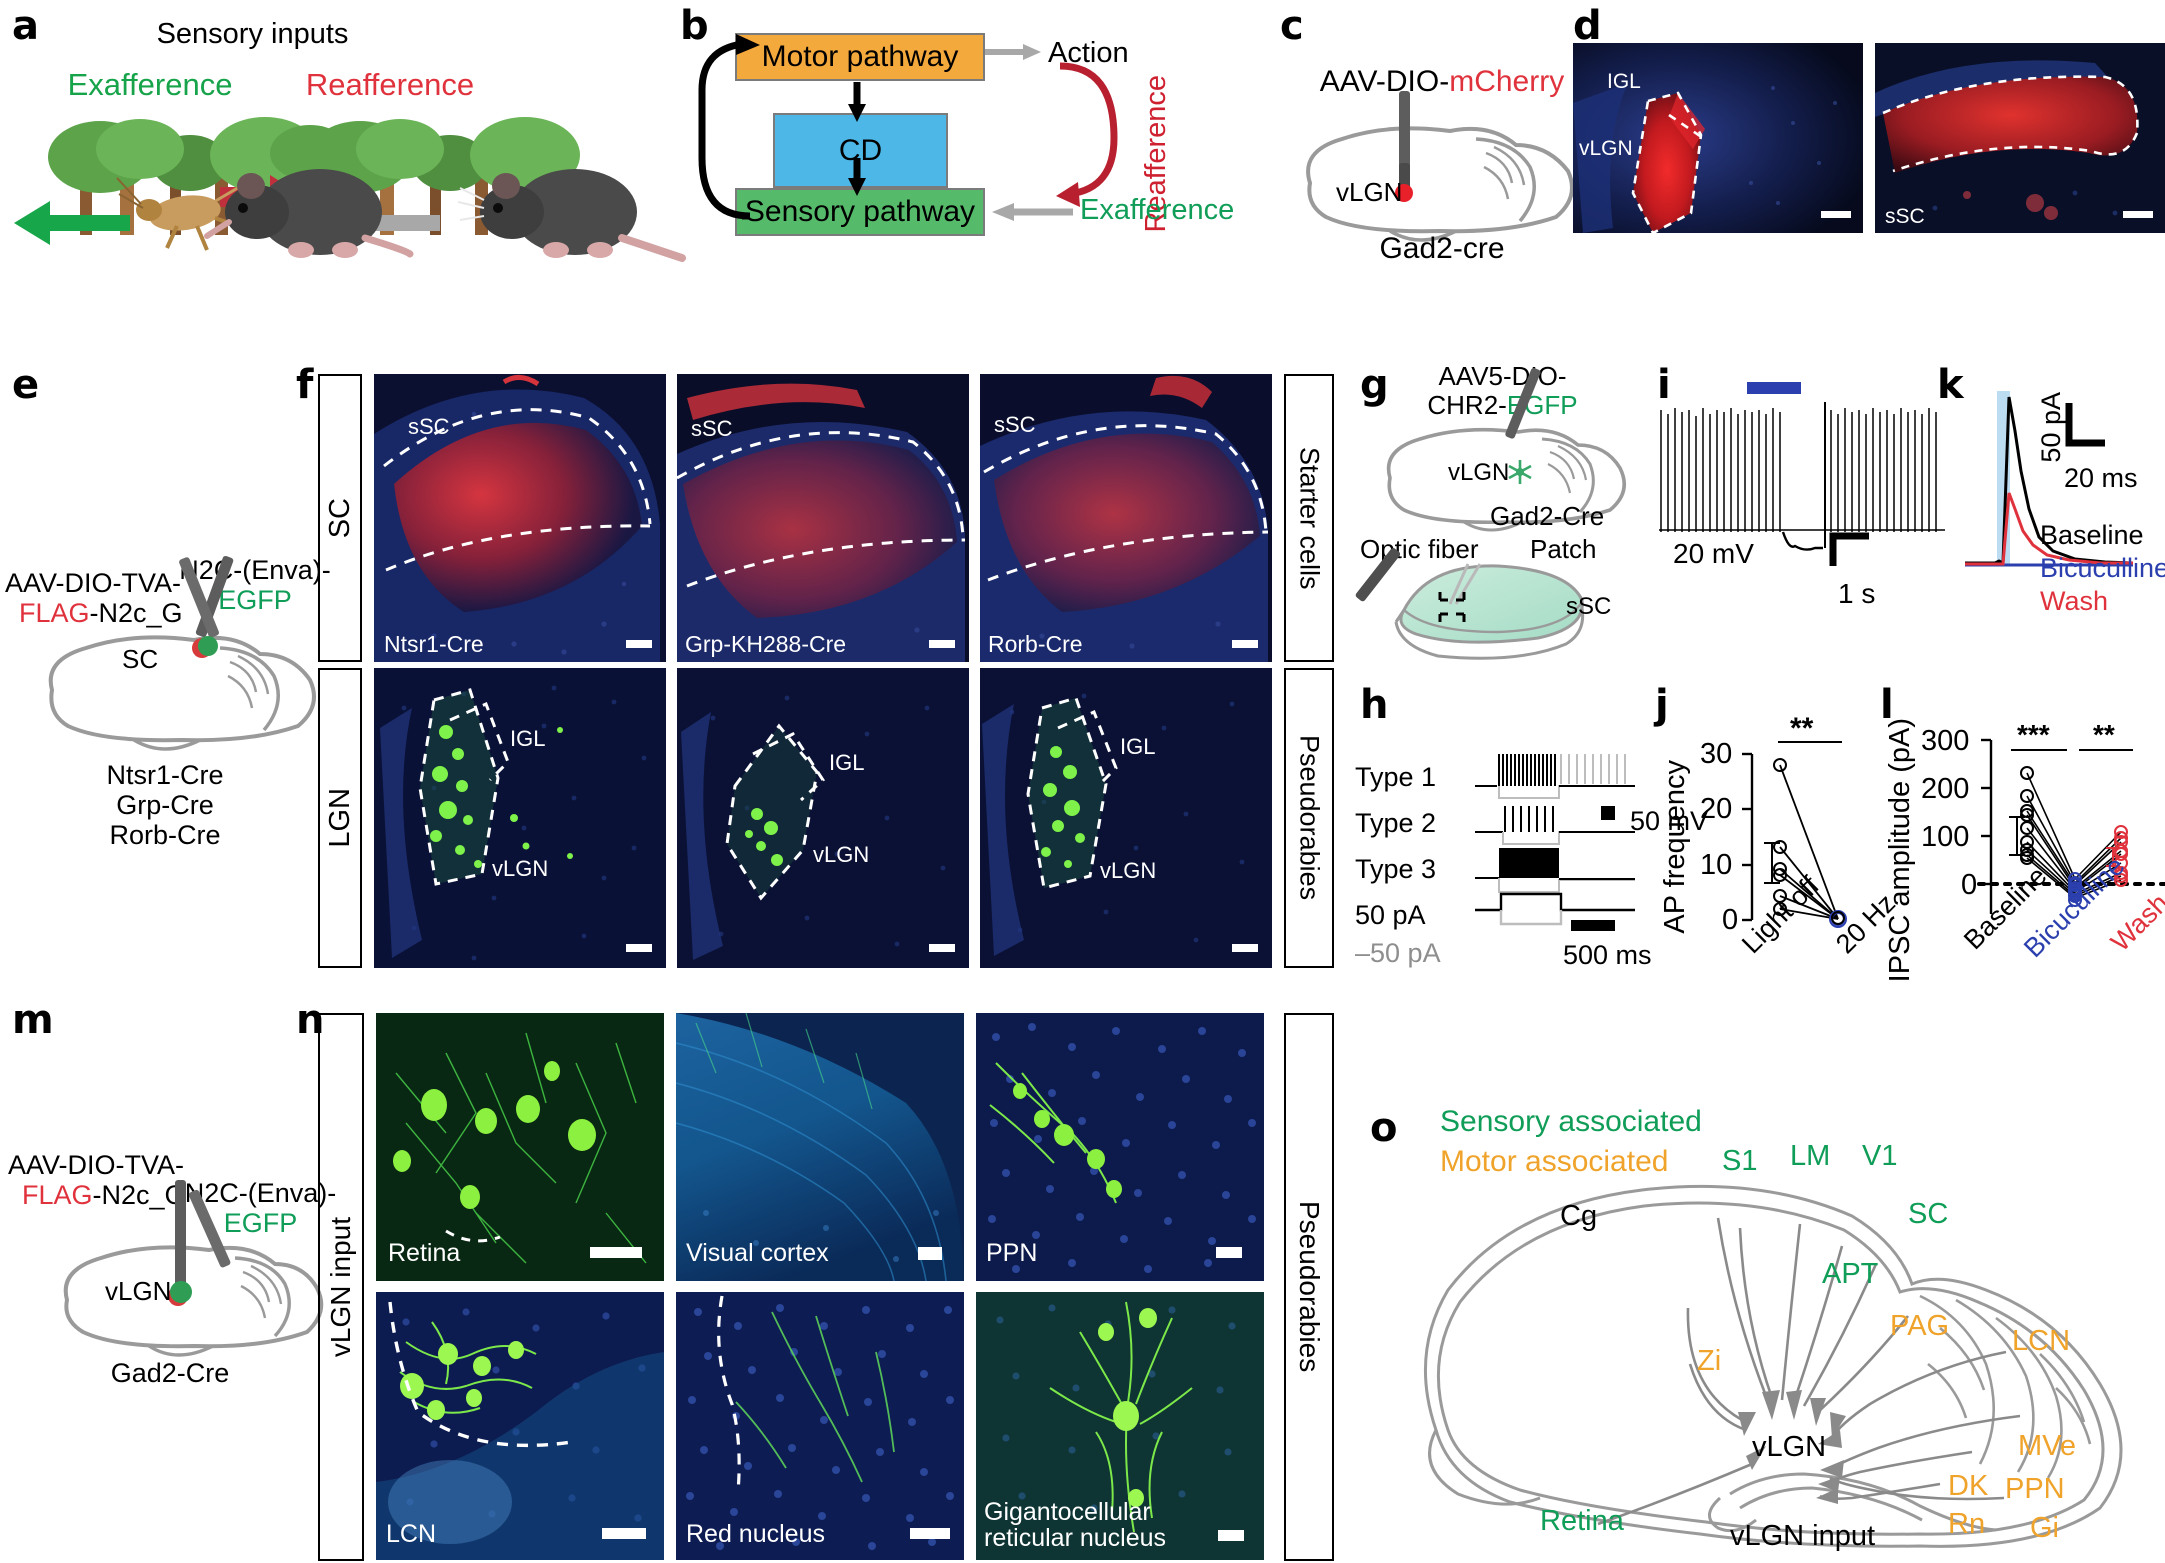  I want to click on panel-k-scale-i: 50 pA, so click(2051, 427).